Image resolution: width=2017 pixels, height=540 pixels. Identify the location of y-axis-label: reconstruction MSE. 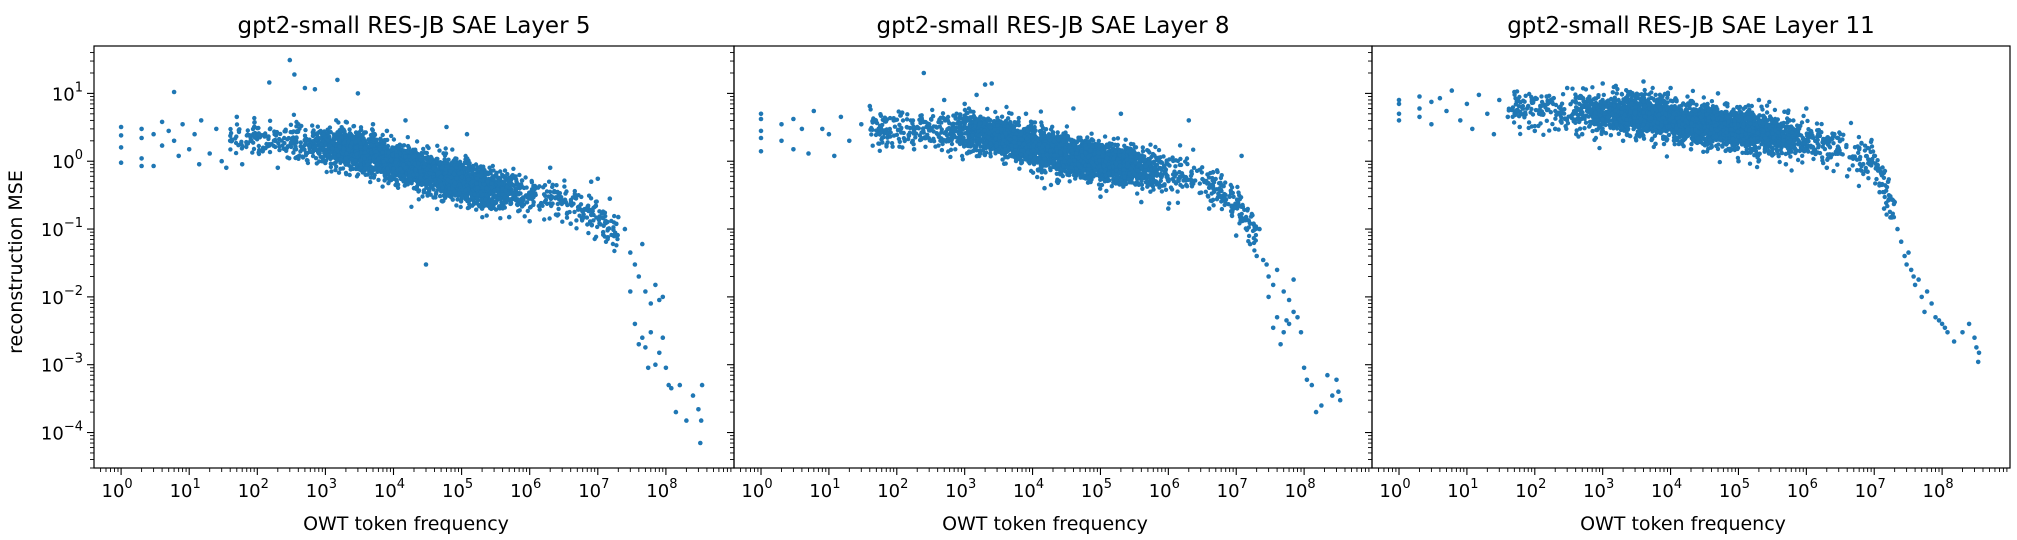
(16, 262).